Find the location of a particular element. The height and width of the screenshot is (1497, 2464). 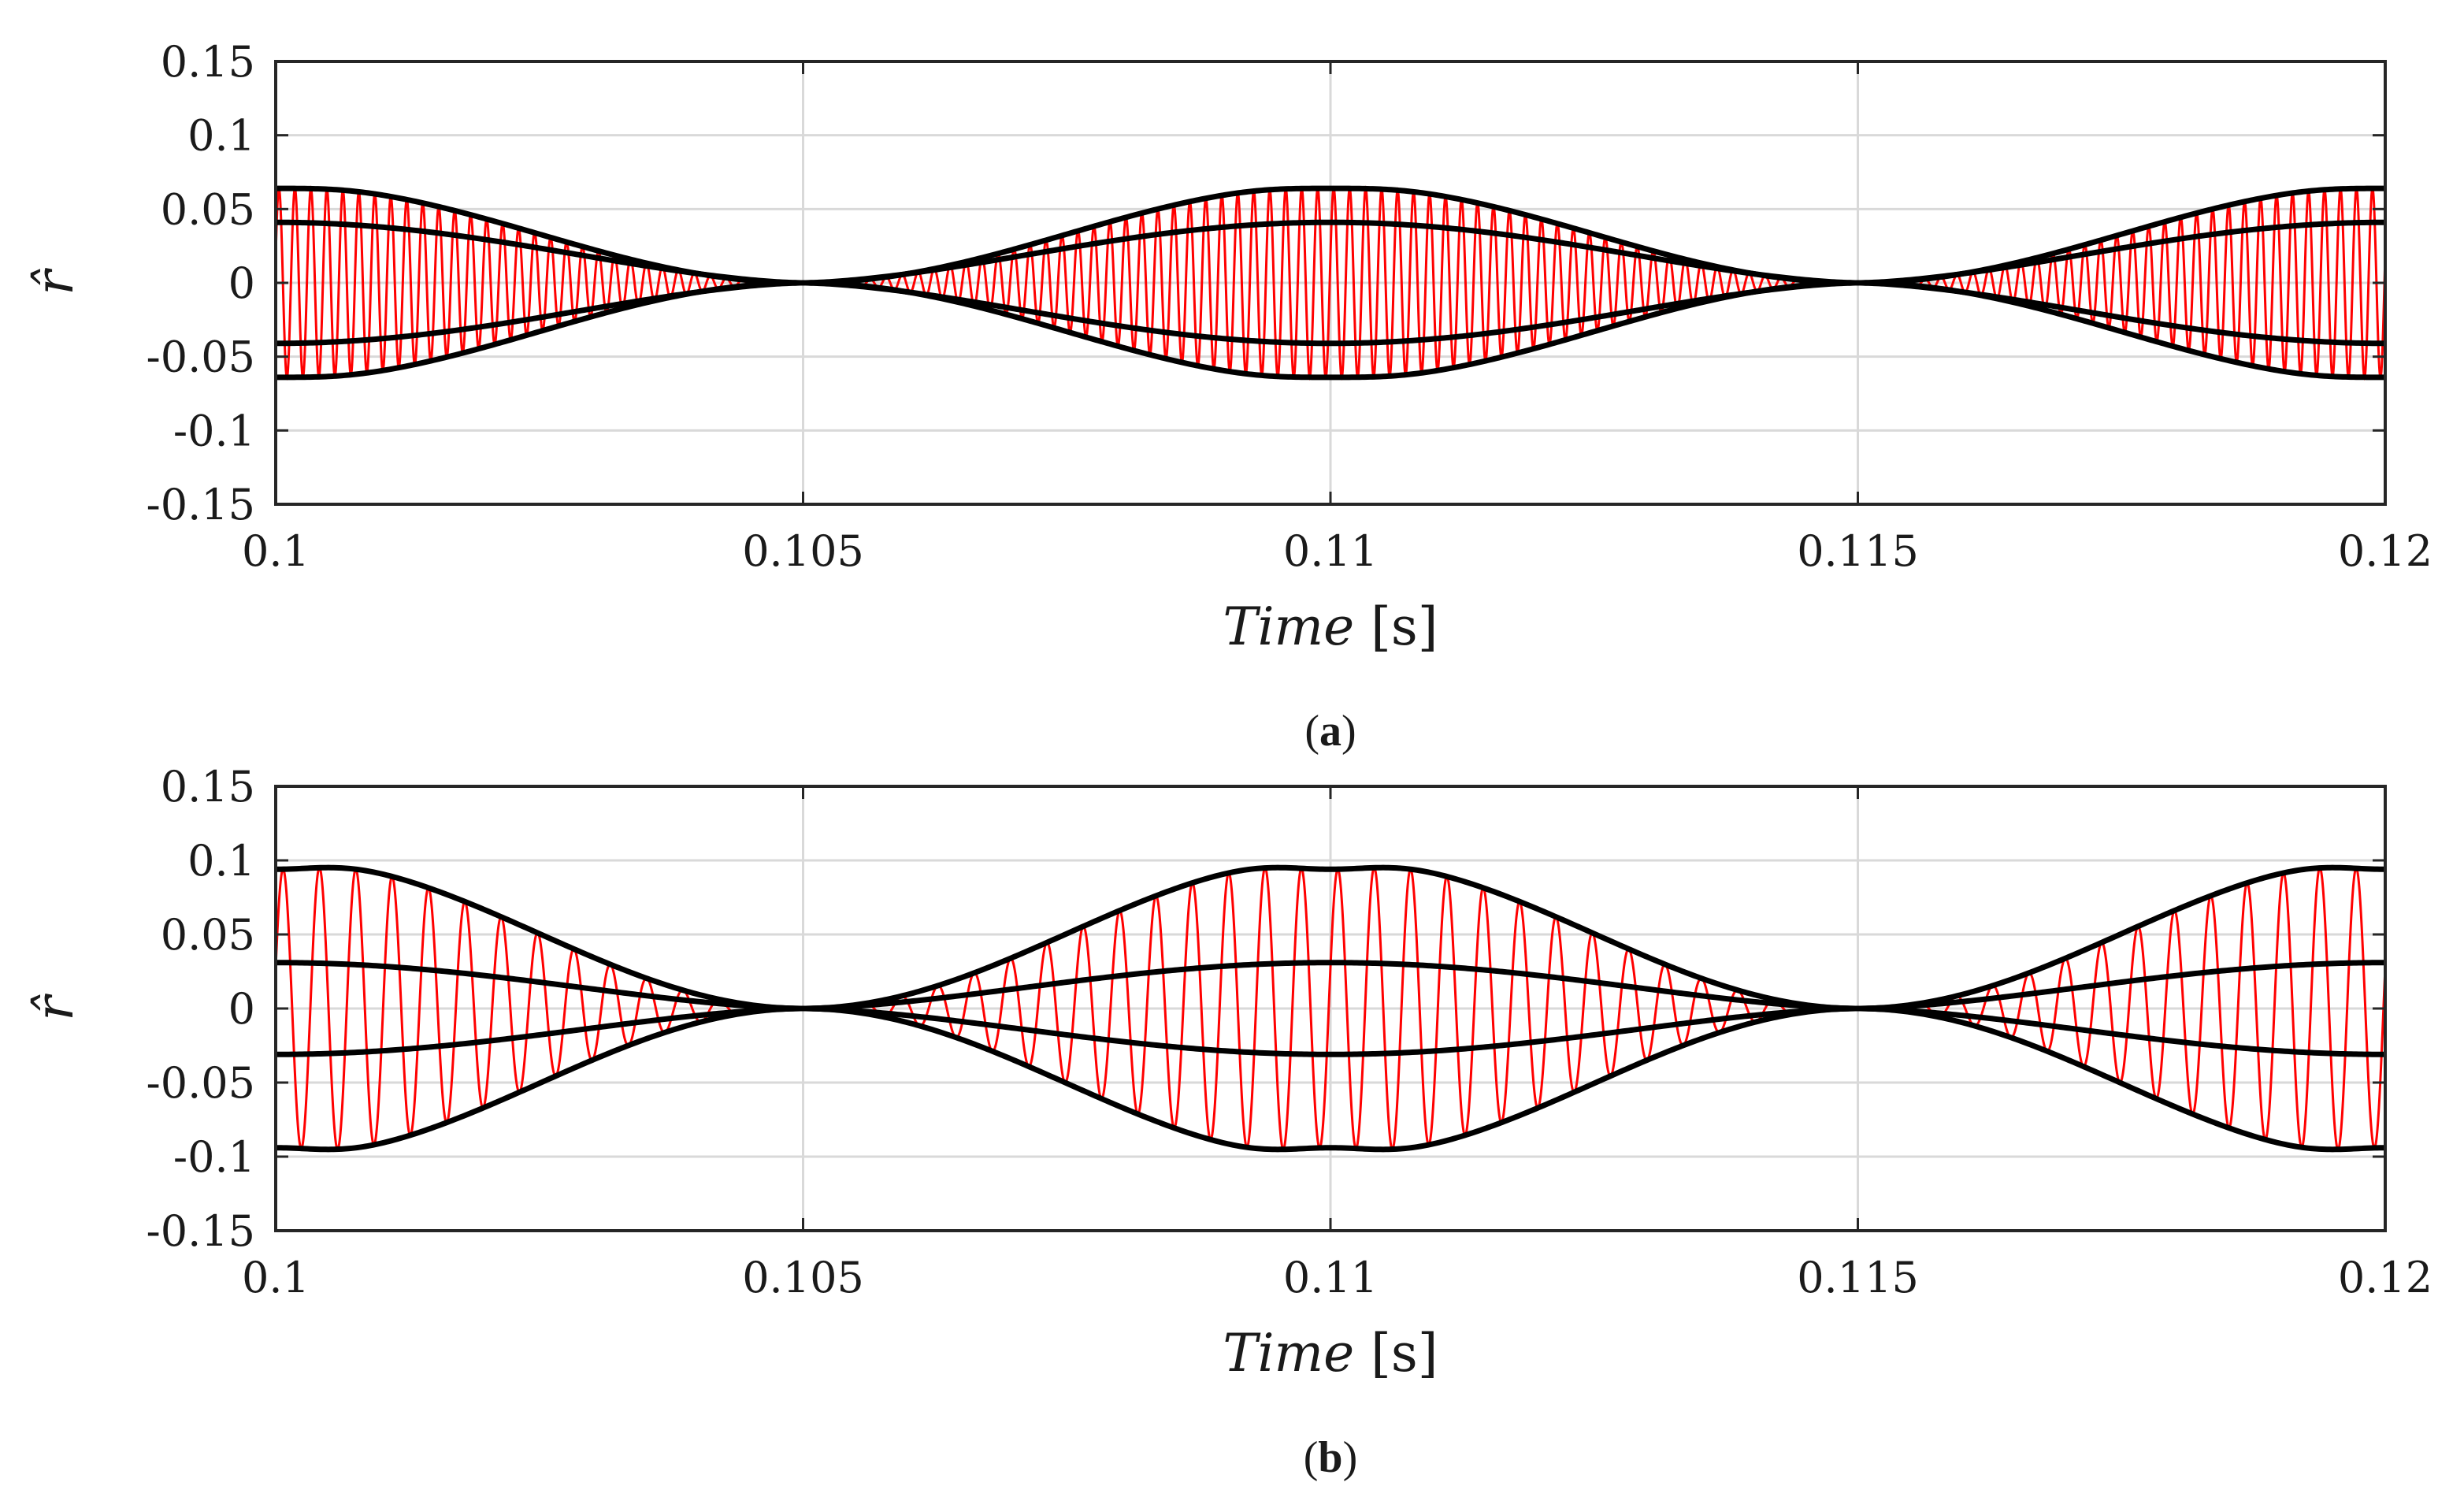

panel-caption: (a) is located at coordinates (1330, 732).